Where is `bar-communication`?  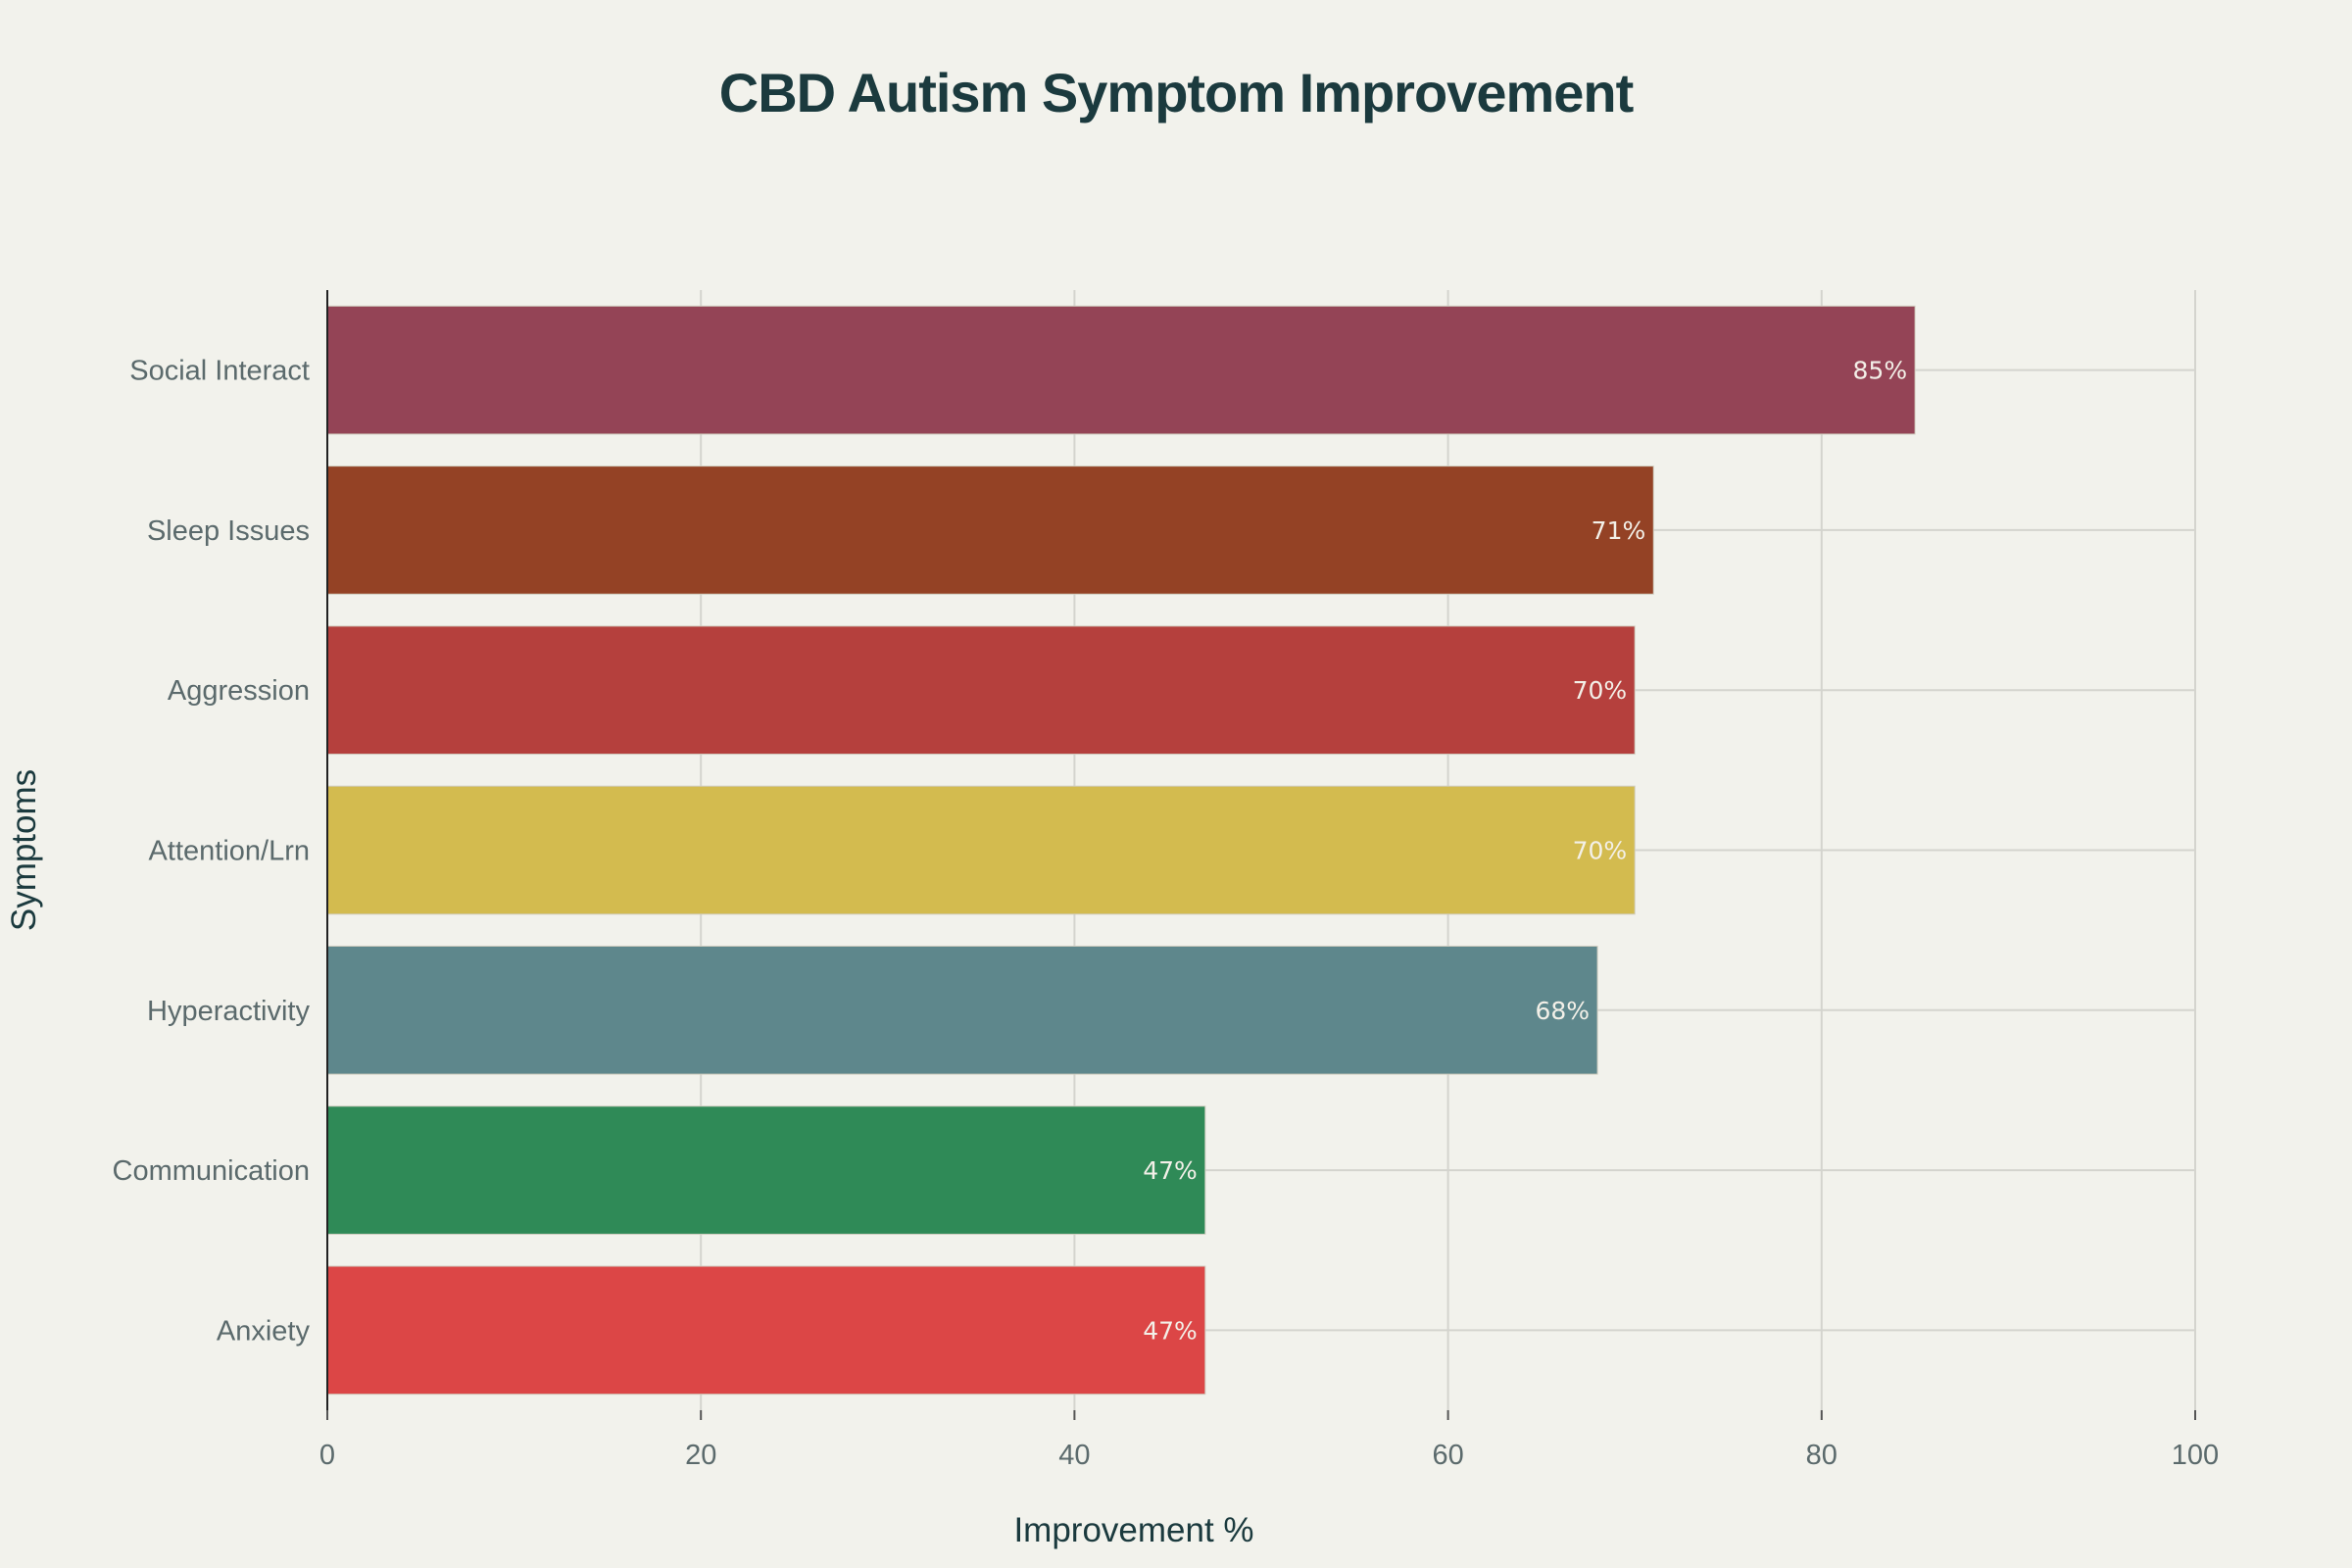
bar-communication is located at coordinates (766, 1170).